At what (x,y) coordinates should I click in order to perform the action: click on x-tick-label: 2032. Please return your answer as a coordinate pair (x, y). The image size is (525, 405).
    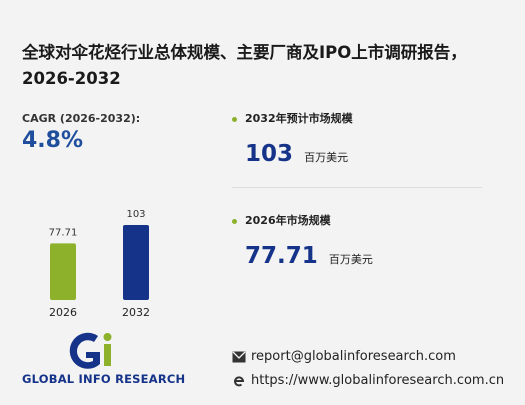
    Looking at the image, I should click on (136, 312).